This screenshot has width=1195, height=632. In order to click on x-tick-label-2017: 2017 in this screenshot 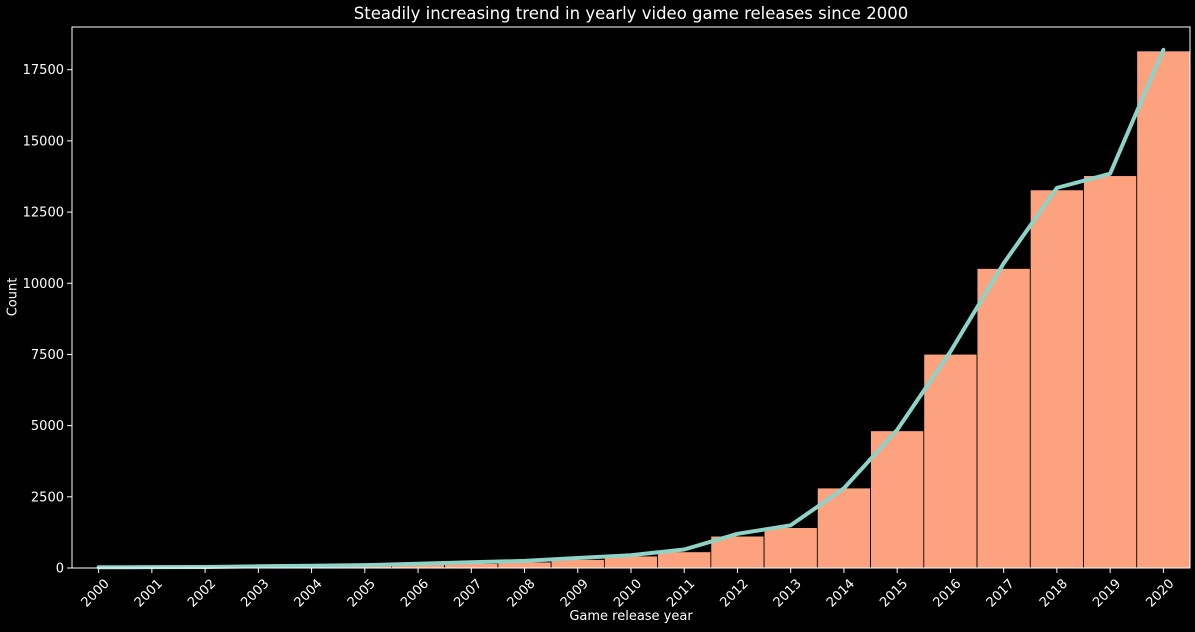, I will do `click(1001, 593)`.